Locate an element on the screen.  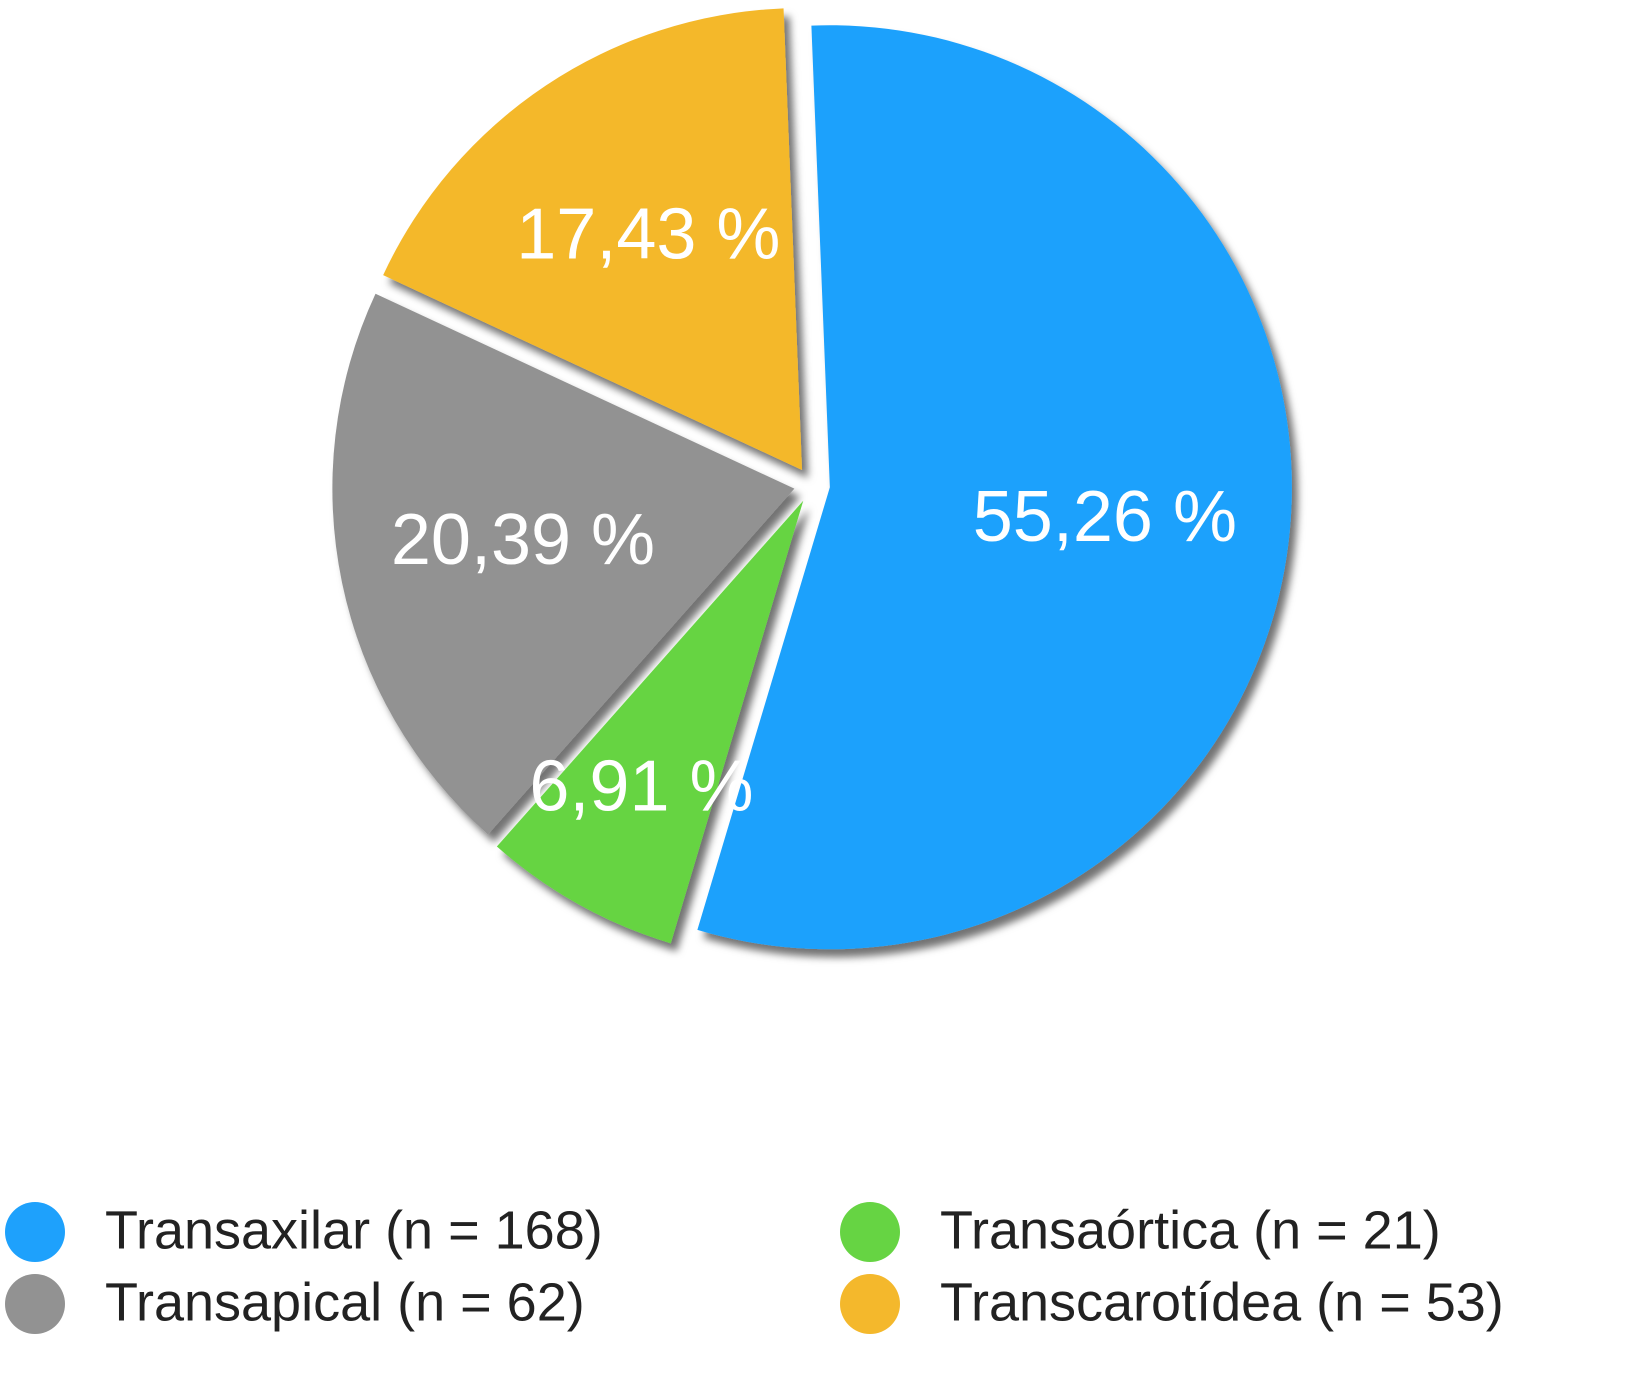
legend-label: Transcarotídea (n = 53) is located at coordinates (1222, 1302).